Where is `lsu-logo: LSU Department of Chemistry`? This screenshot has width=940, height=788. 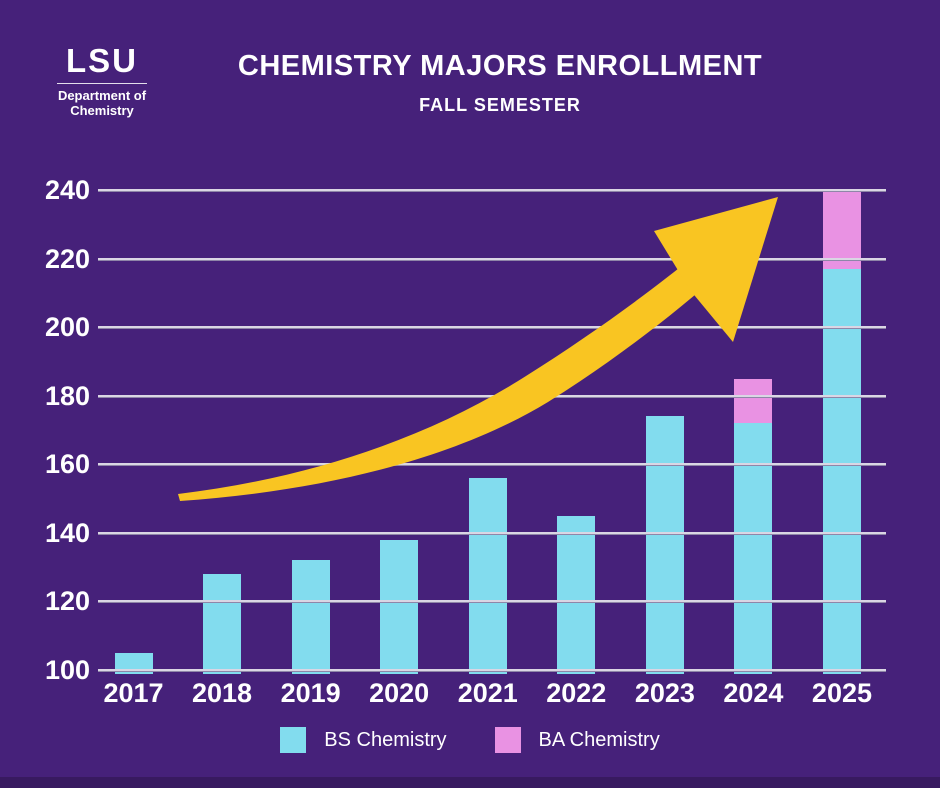 lsu-logo: LSU Department of Chemistry is located at coordinates (102, 80).